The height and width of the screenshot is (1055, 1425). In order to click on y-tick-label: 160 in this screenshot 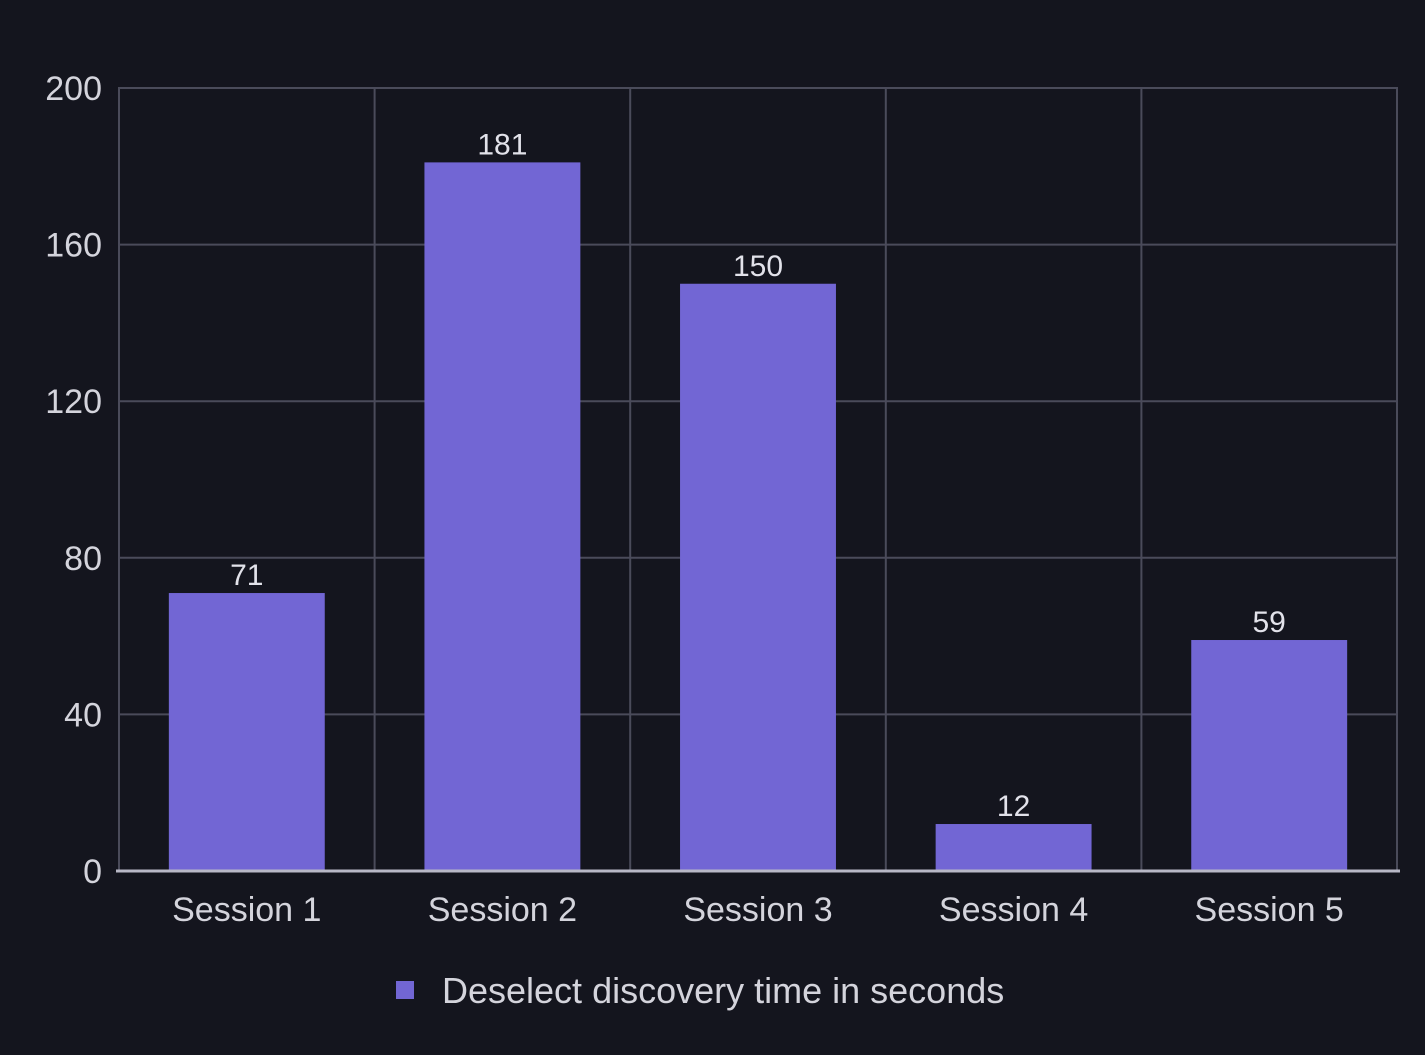, I will do `click(73, 246)`.